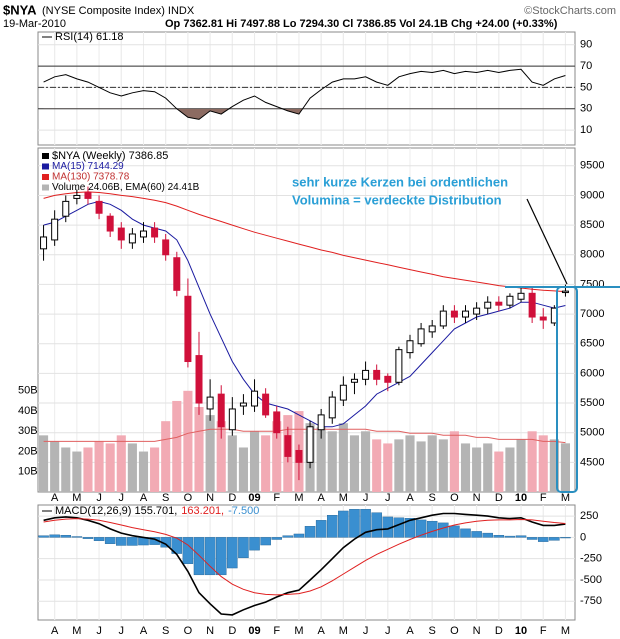 Image resolution: width=620 pixels, height=639 pixels. I want to click on legend-label: RSI(14) 61.18, so click(89, 37).